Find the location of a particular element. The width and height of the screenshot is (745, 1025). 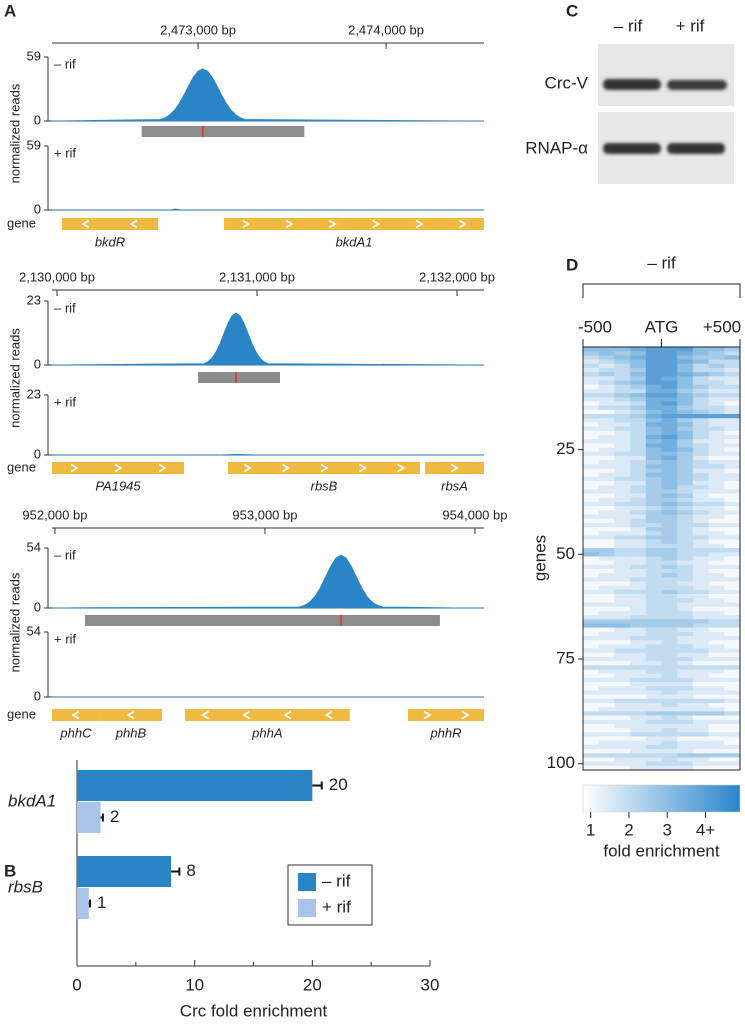

peak-interval is located at coordinates (223, 131).